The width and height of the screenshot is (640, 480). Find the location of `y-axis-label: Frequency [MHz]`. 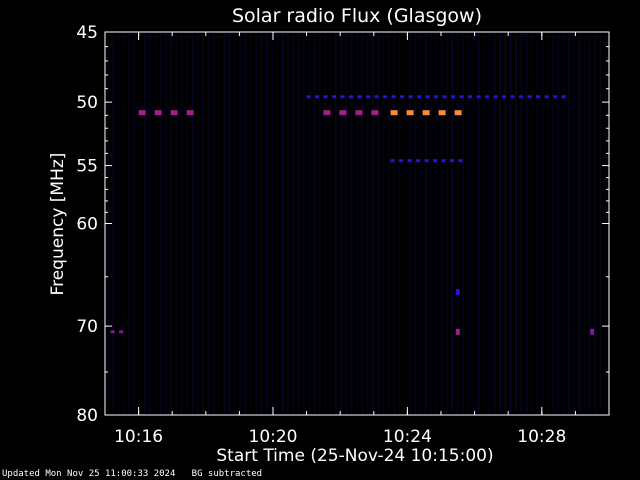

y-axis-label: Frequency [MHz] is located at coordinates (58, 224).